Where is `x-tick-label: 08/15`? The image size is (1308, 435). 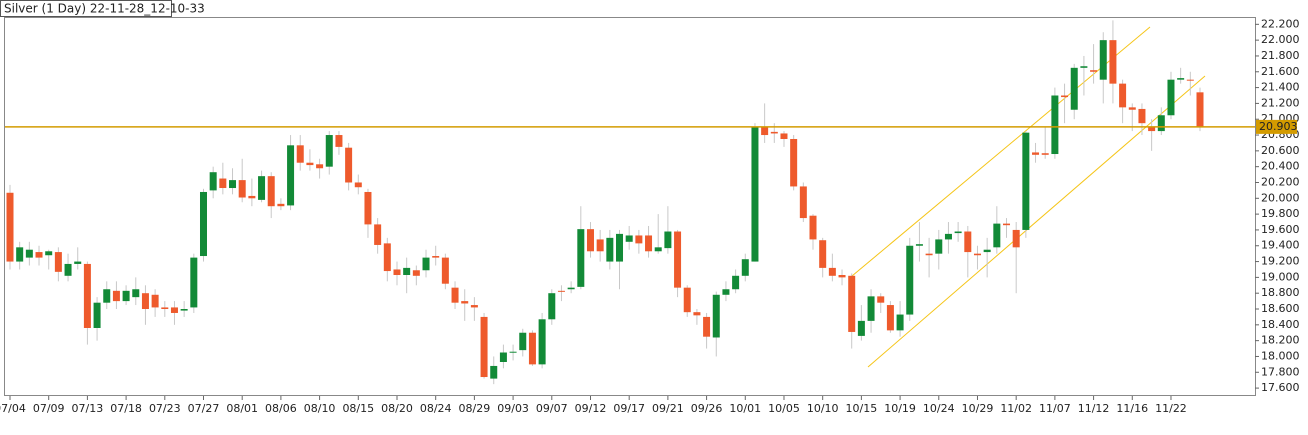
x-tick-label: 08/15 is located at coordinates (358, 408).